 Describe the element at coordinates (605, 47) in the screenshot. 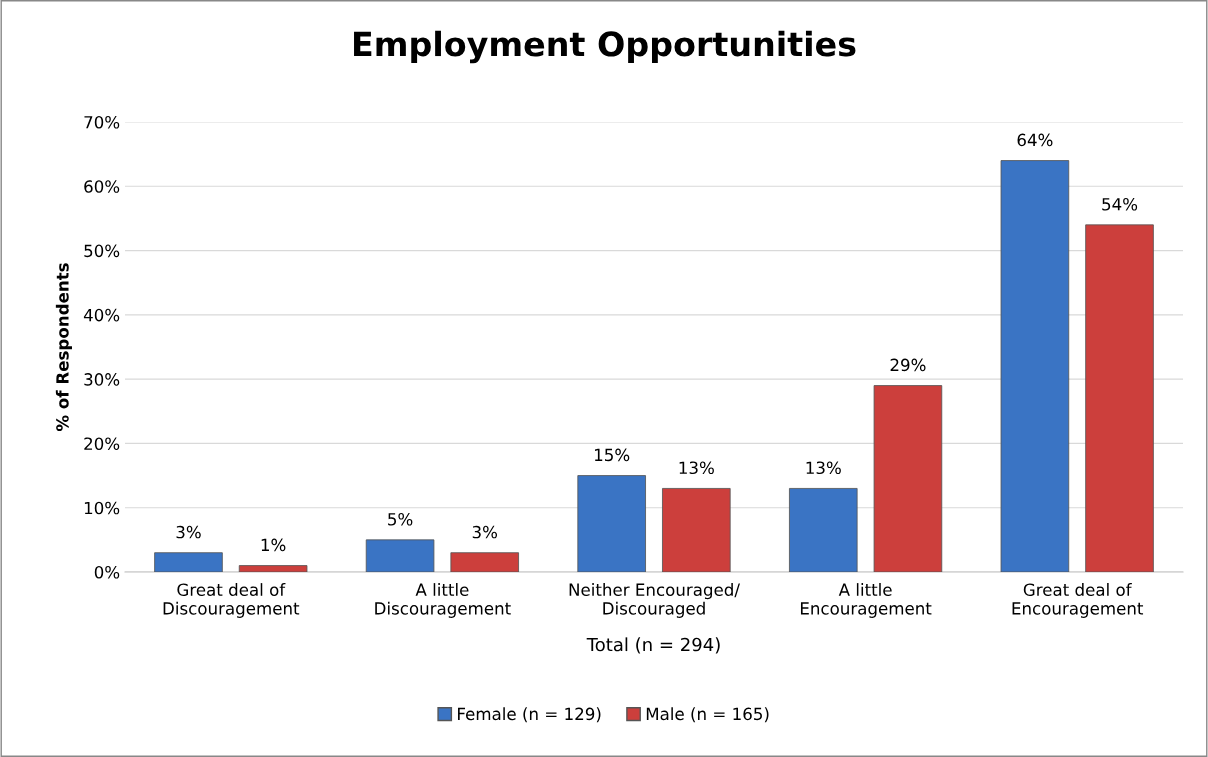

I see `chart-title: Employment Opportunities` at that location.